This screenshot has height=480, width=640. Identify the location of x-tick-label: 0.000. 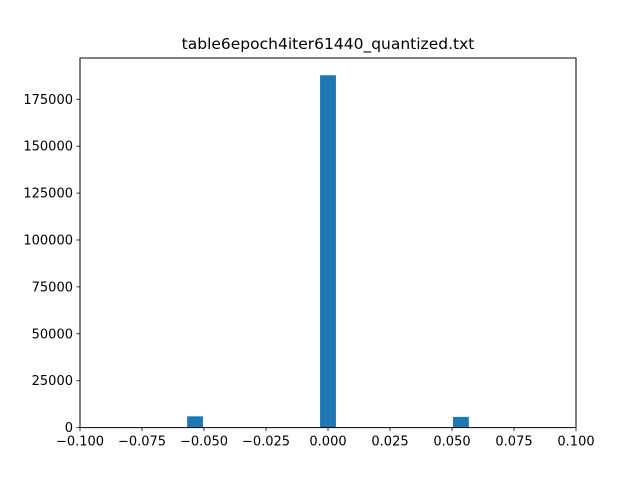
(327, 442).